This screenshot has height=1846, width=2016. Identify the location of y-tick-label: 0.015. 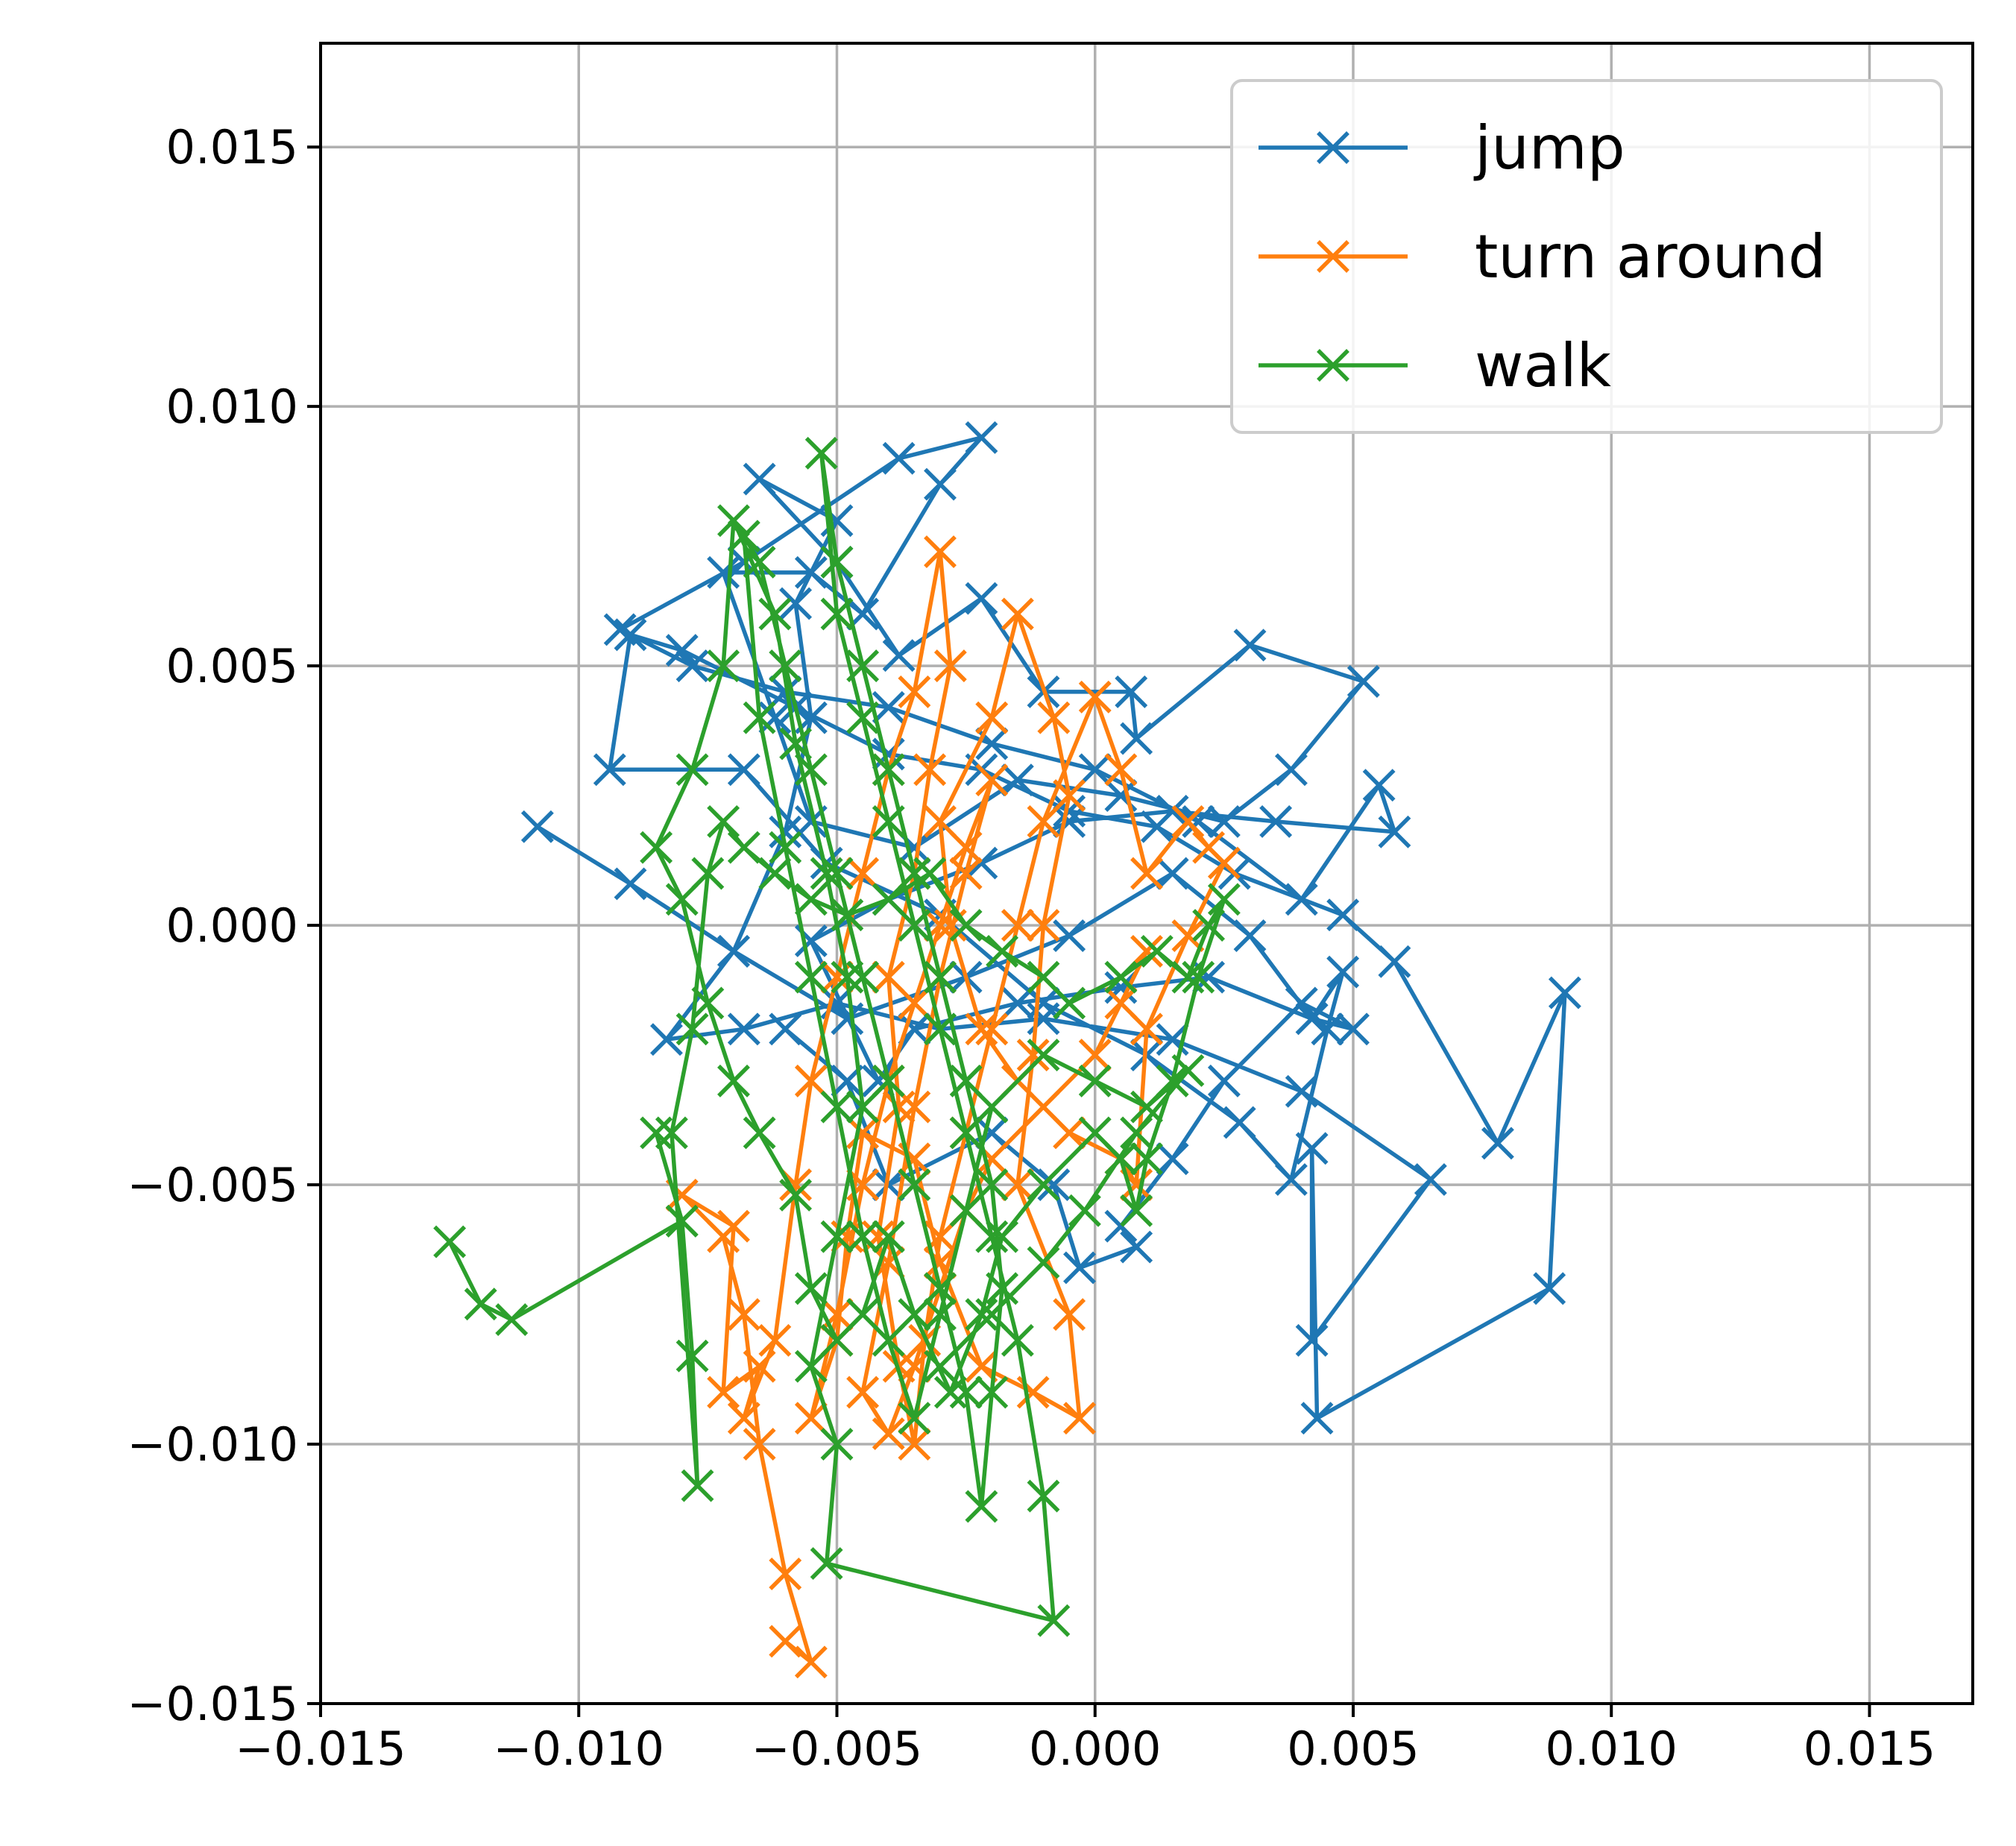
(232, 147).